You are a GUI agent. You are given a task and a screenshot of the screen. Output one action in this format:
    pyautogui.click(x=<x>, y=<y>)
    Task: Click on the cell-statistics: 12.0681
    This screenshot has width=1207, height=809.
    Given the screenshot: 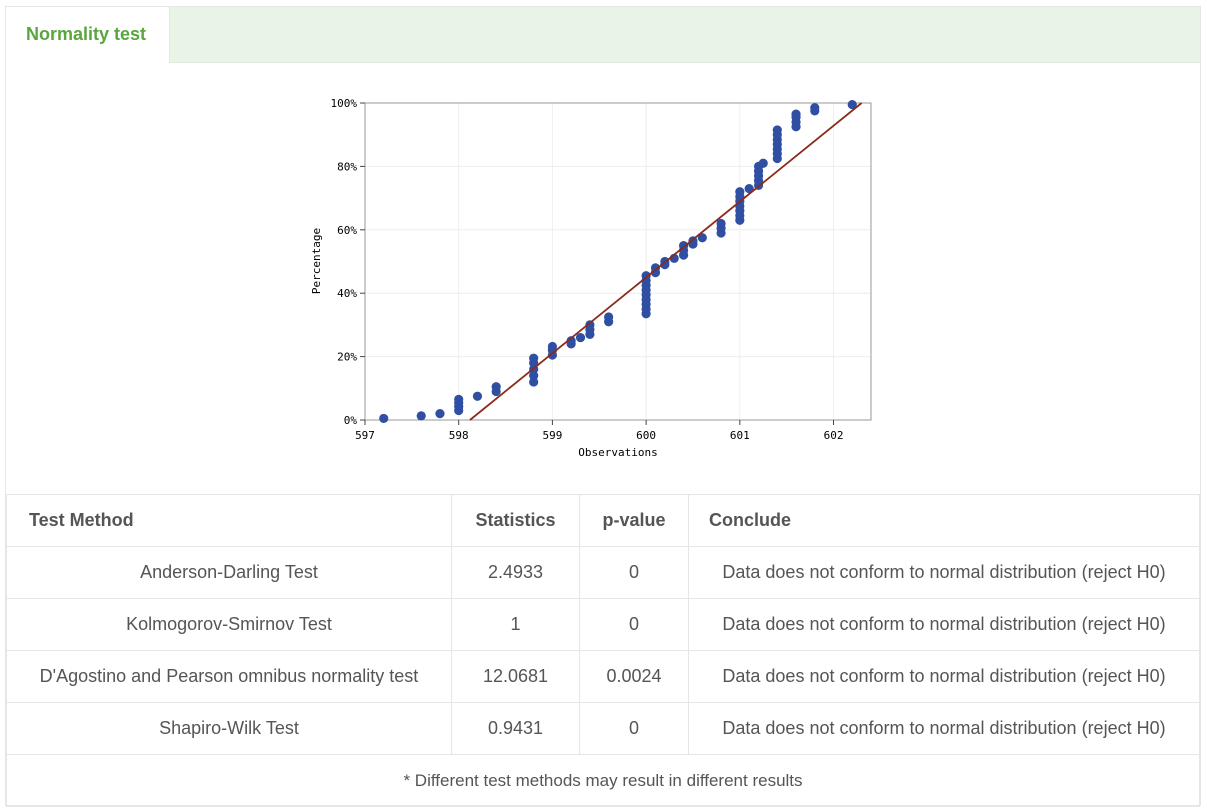 What is the action you would take?
    pyautogui.click(x=515, y=676)
    